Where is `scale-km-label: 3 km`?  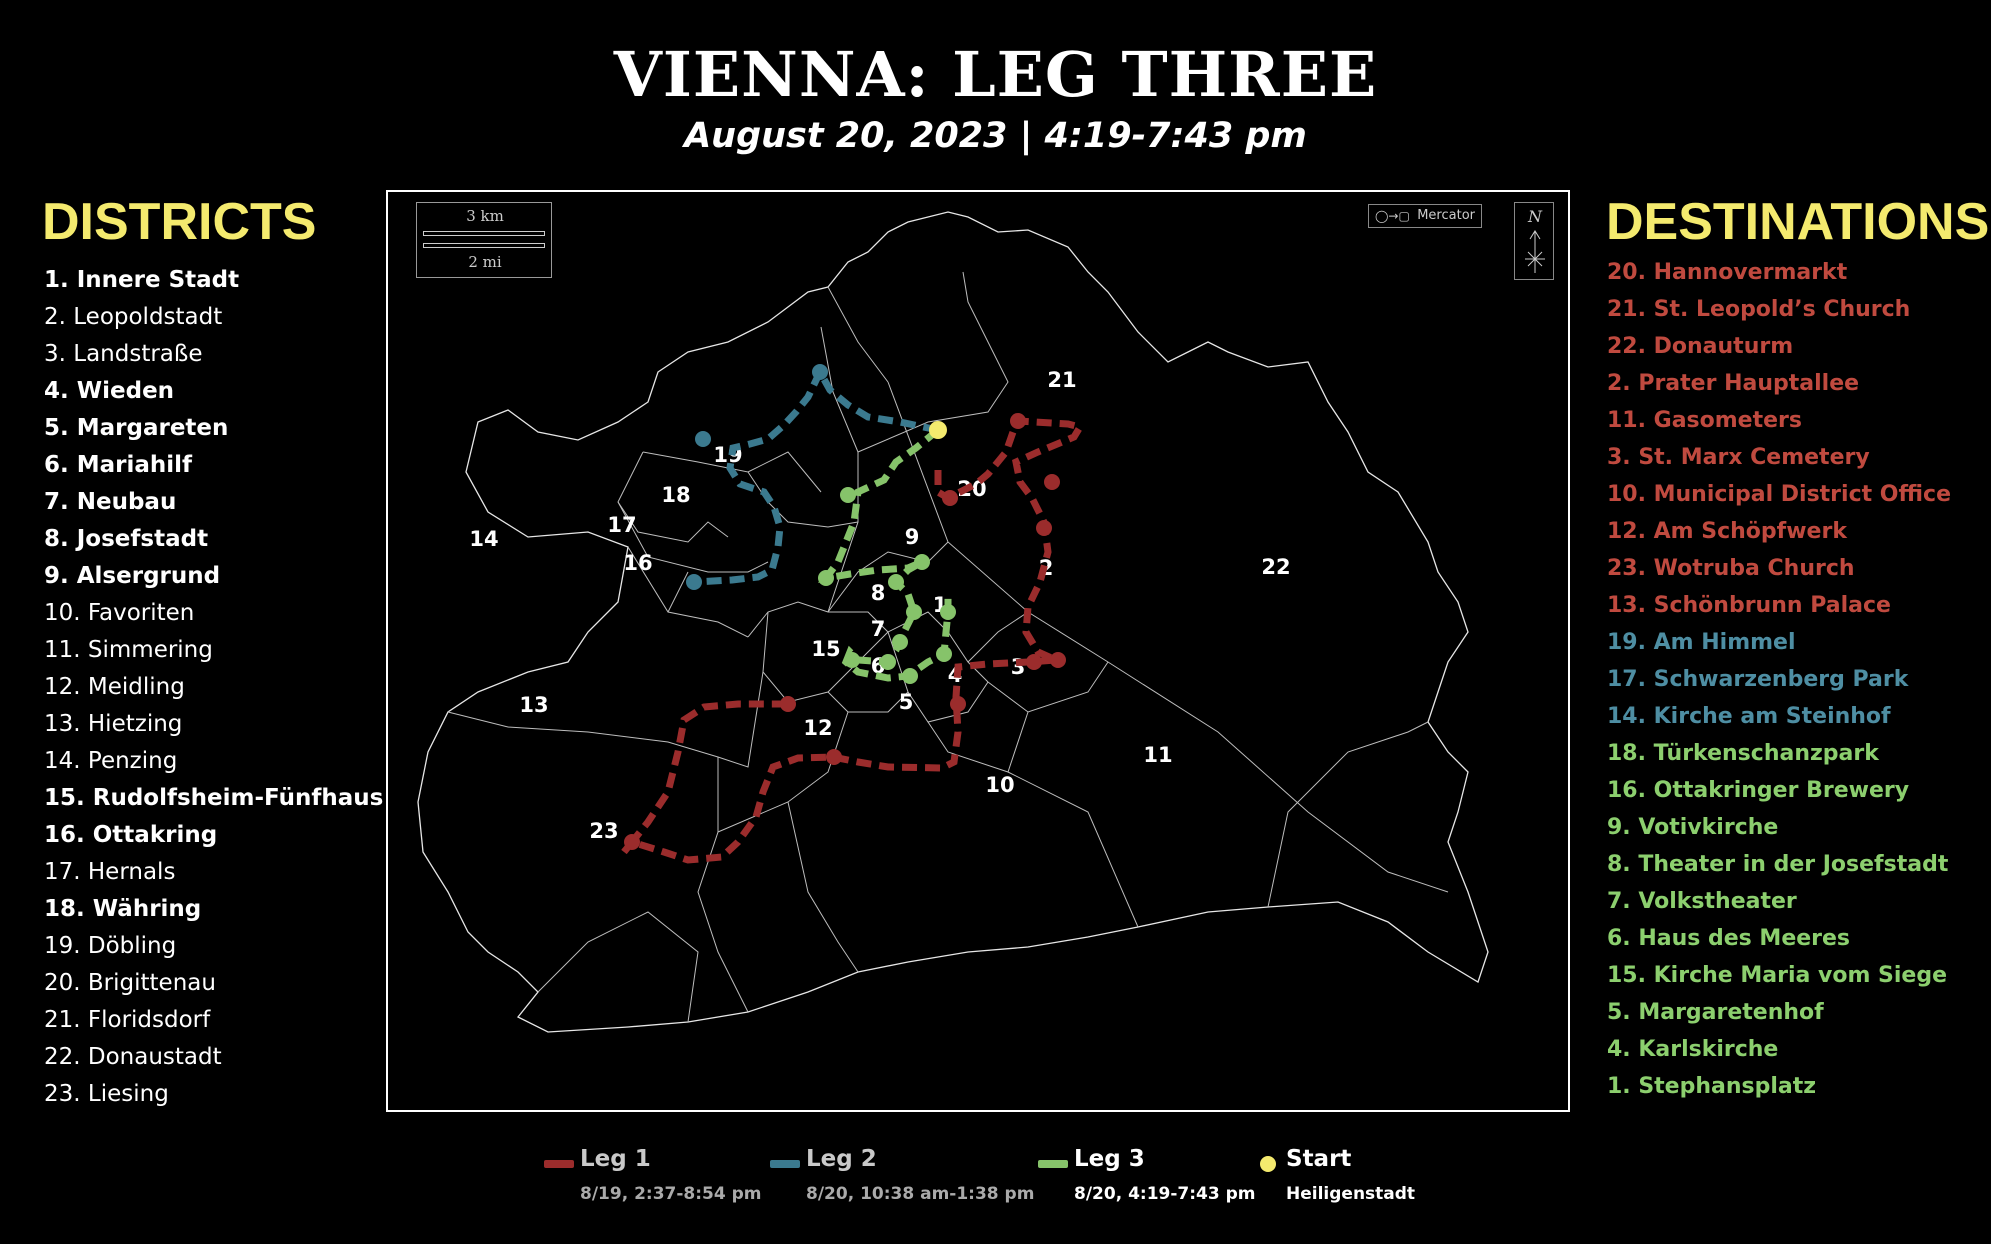
scale-km-label: 3 km is located at coordinates (485, 216).